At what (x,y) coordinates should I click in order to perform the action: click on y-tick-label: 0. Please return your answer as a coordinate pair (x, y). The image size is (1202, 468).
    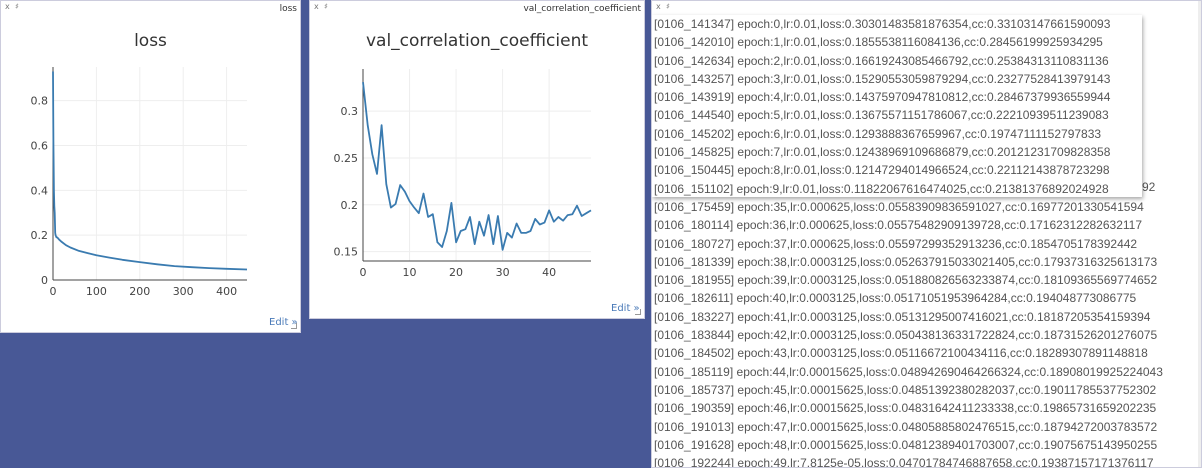
    Looking at the image, I should click on (44, 280).